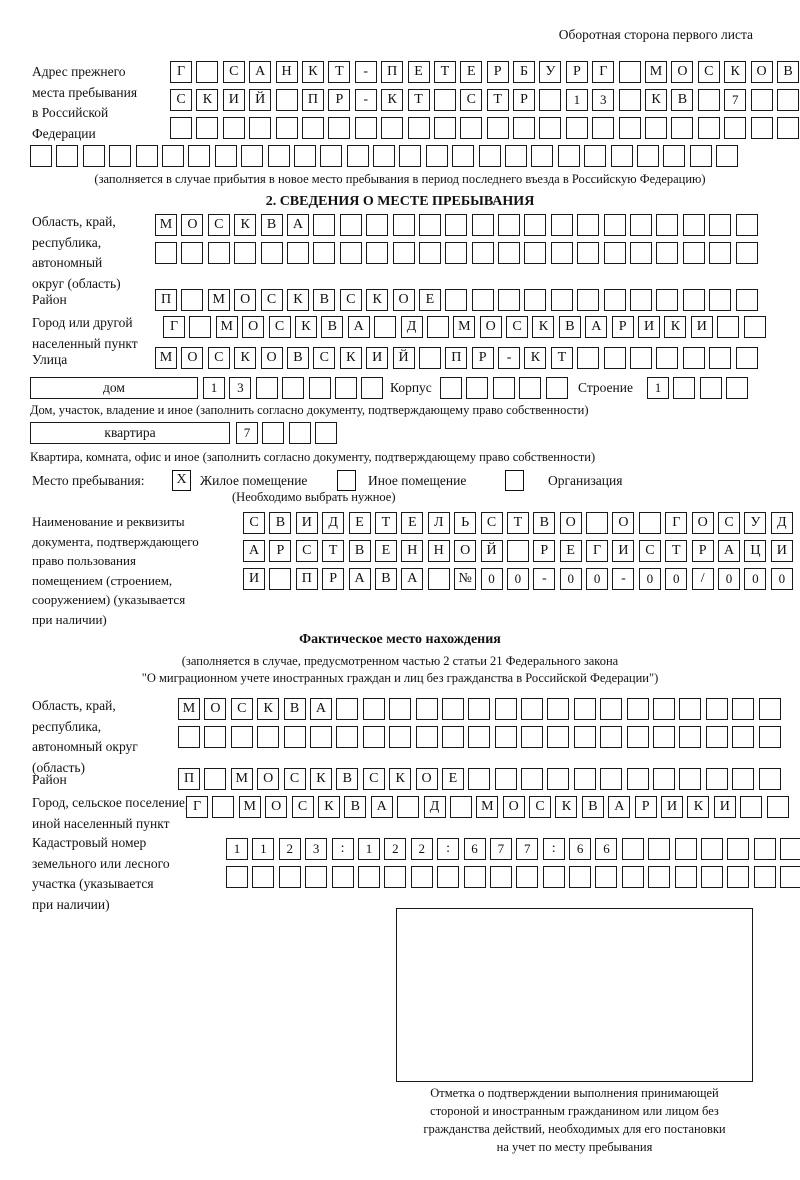 The image size is (800, 1180). Describe the element at coordinates (324, 358) in the screenshot. I see `street-cell-7: С` at that location.